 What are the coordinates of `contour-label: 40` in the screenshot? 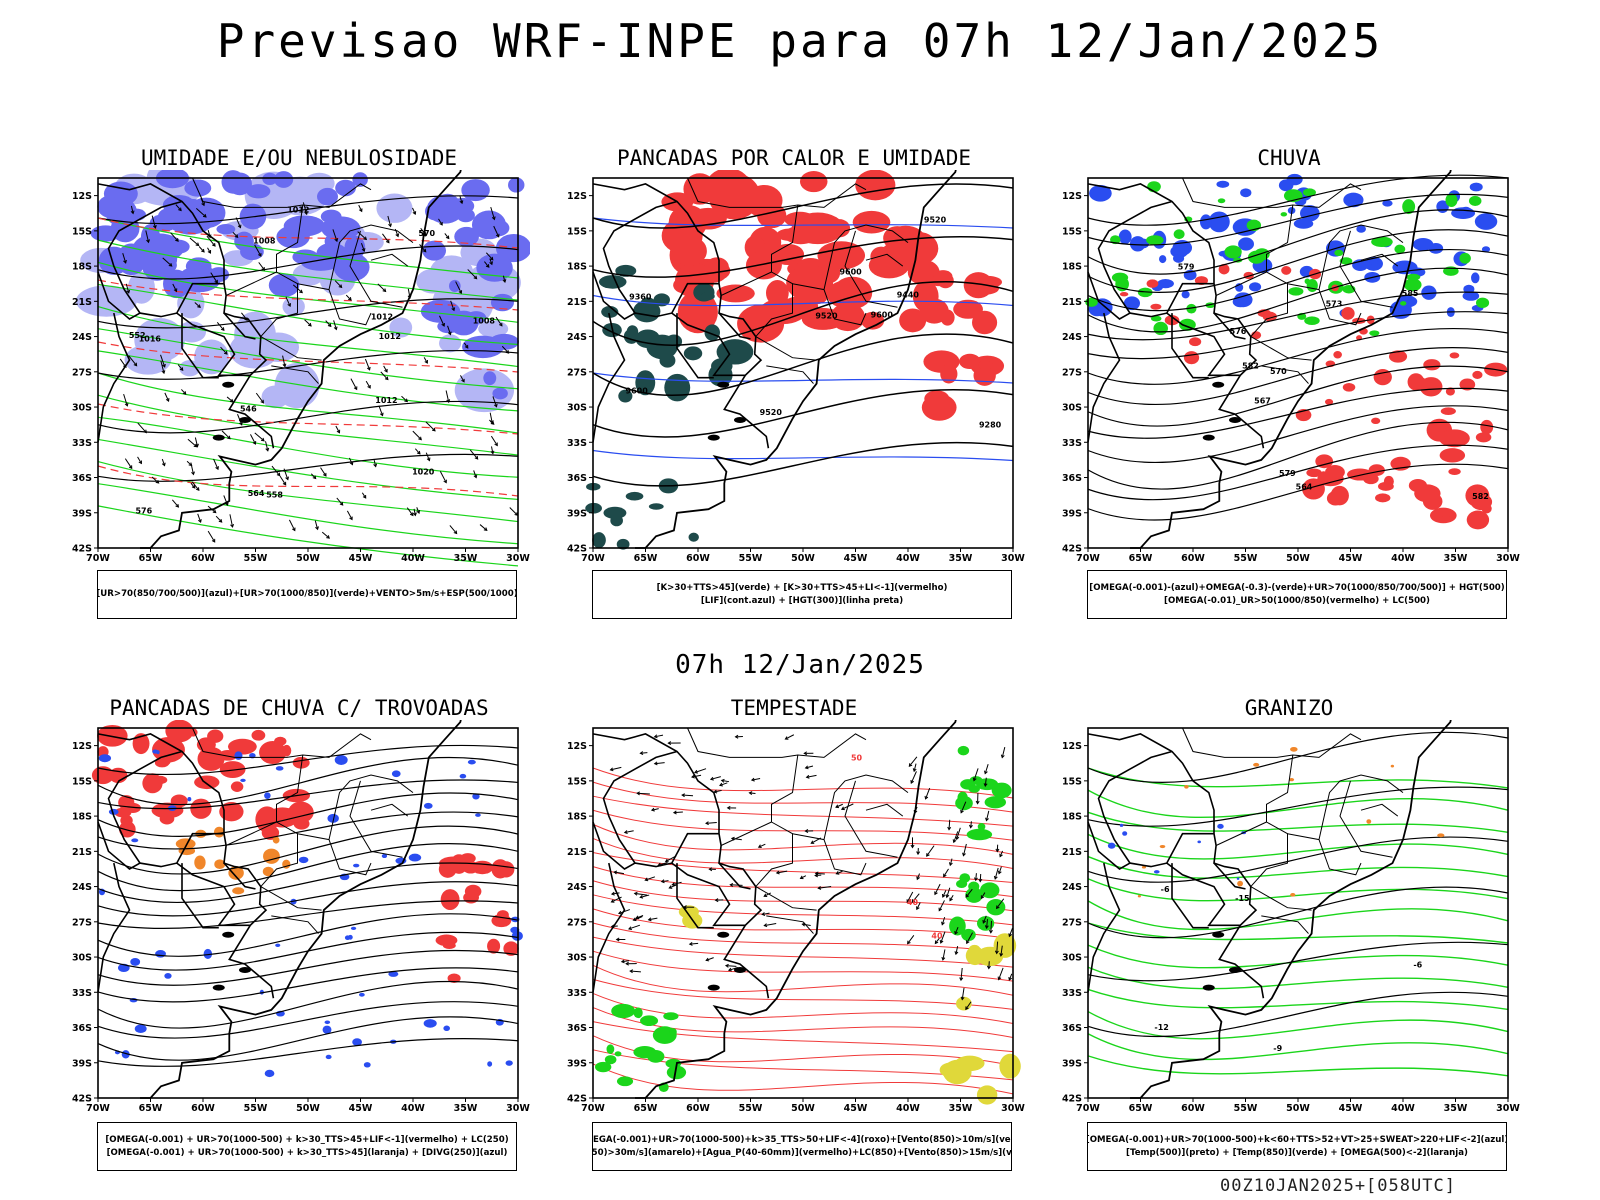 It's located at (937, 935).